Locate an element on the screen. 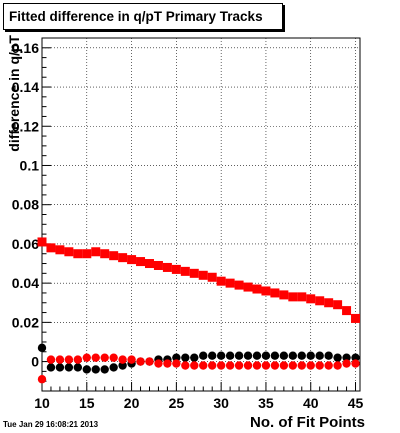 This screenshot has height=433, width=400. x-tick-label: 10 is located at coordinates (42, 403).